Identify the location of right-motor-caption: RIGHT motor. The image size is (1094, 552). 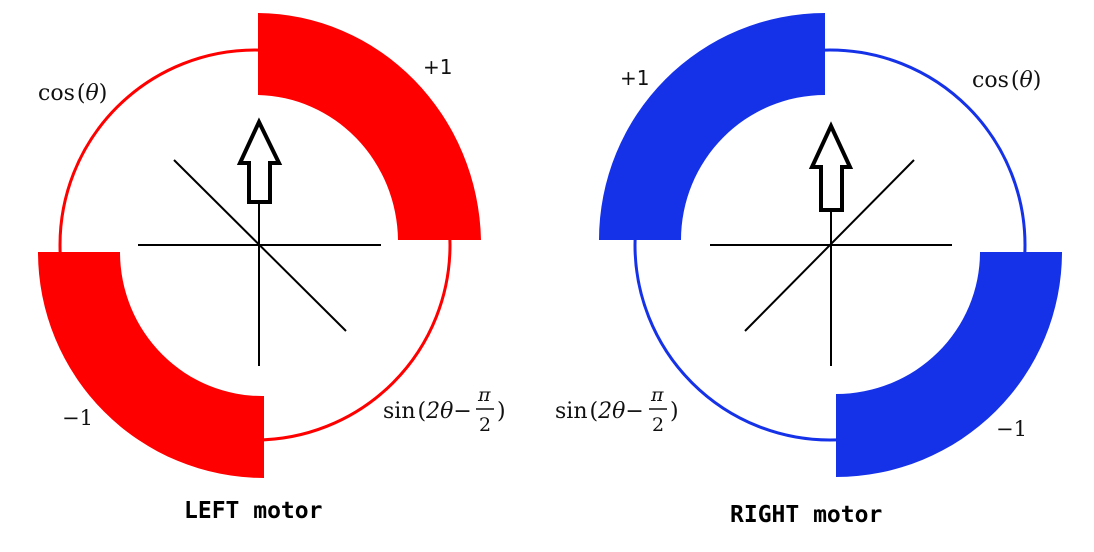
(806, 515).